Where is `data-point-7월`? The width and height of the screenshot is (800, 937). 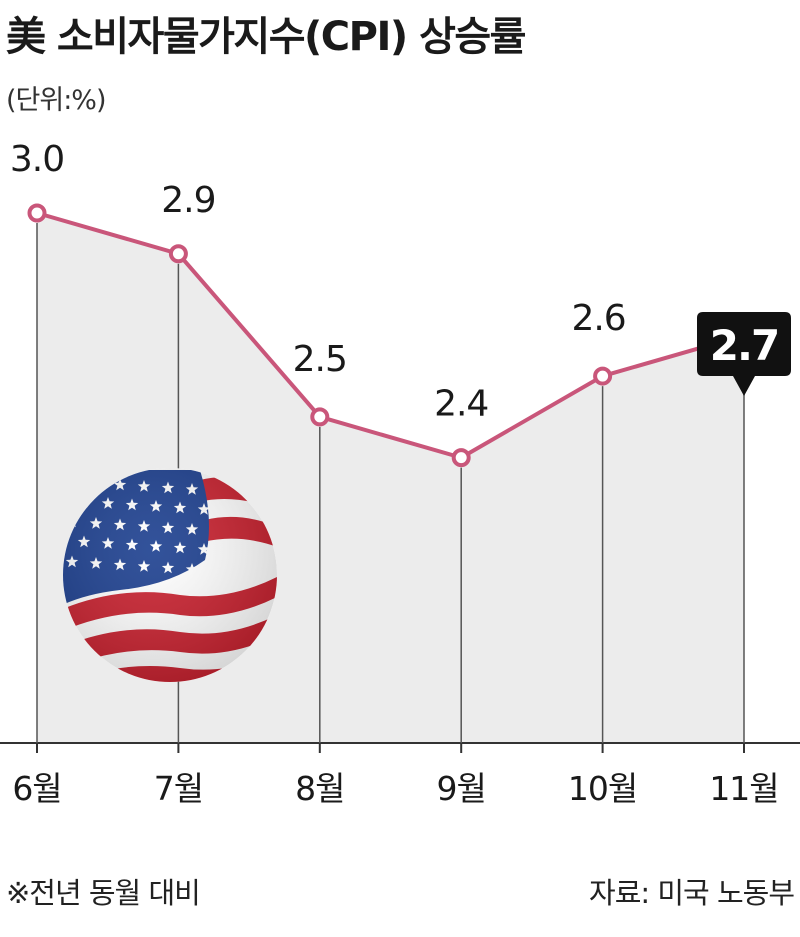
data-point-7월 is located at coordinates (178, 254).